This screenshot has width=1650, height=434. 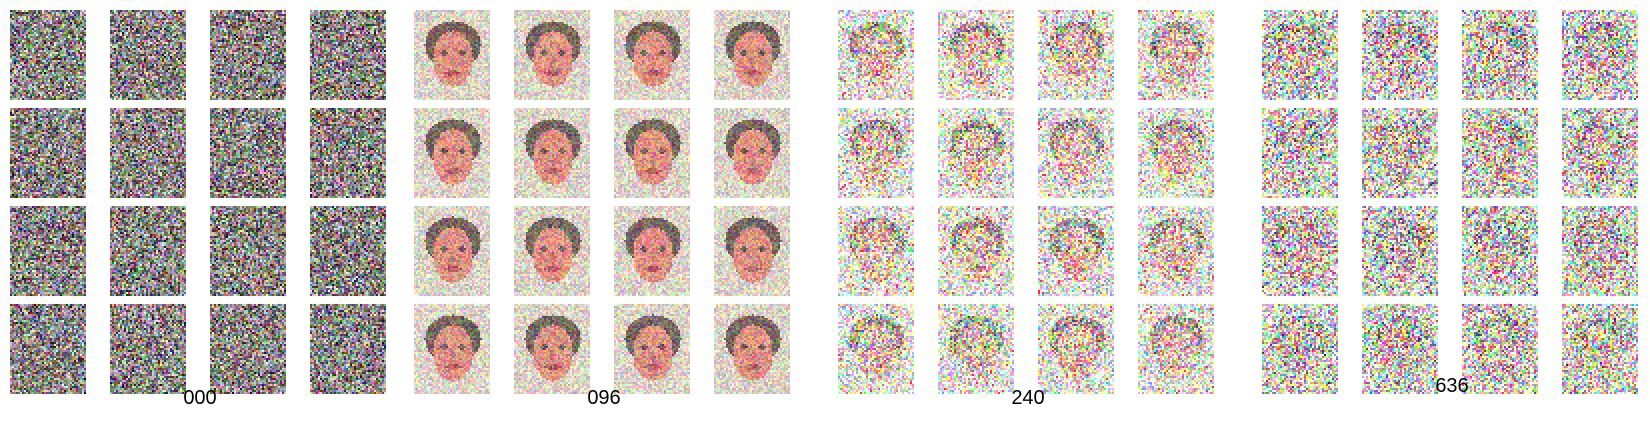 I want to click on panel-636-label: 636, so click(x=1452, y=386).